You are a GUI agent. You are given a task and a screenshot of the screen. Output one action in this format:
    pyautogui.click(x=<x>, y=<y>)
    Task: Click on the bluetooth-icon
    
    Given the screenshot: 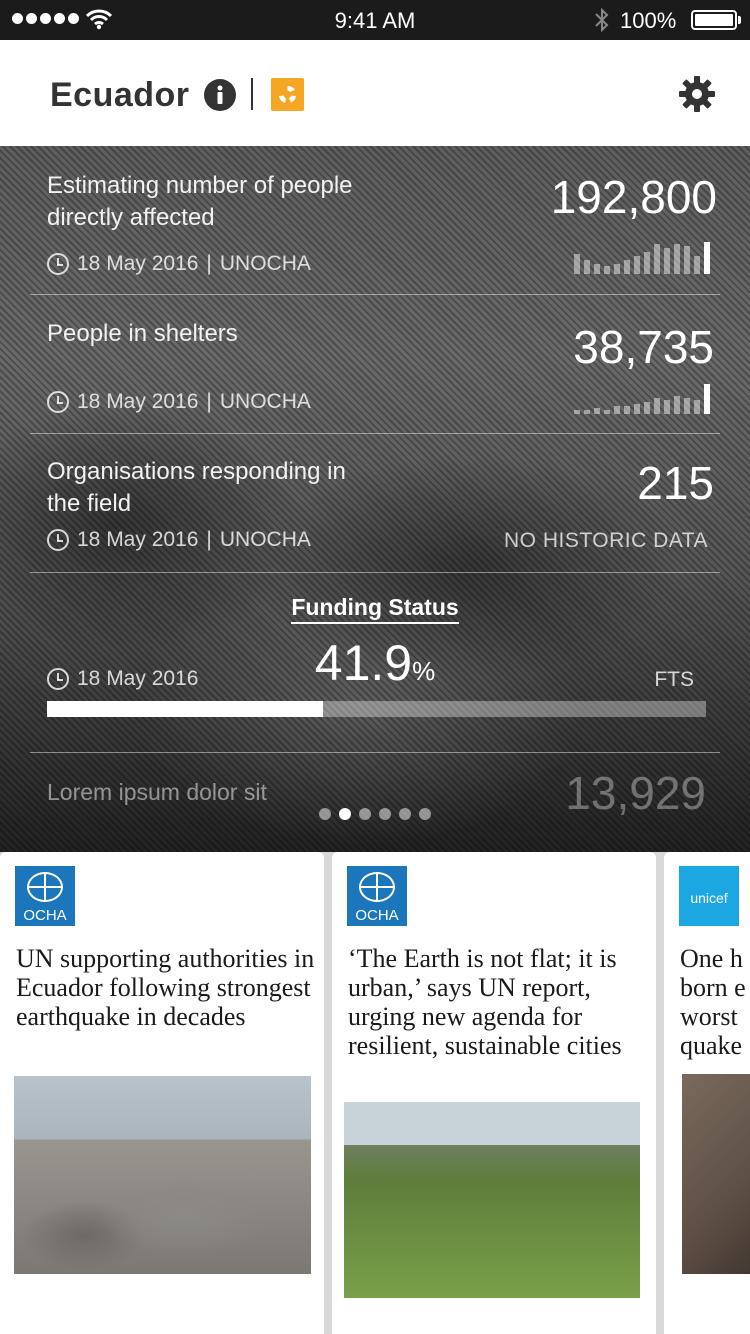 What is the action you would take?
    pyautogui.click(x=602, y=20)
    